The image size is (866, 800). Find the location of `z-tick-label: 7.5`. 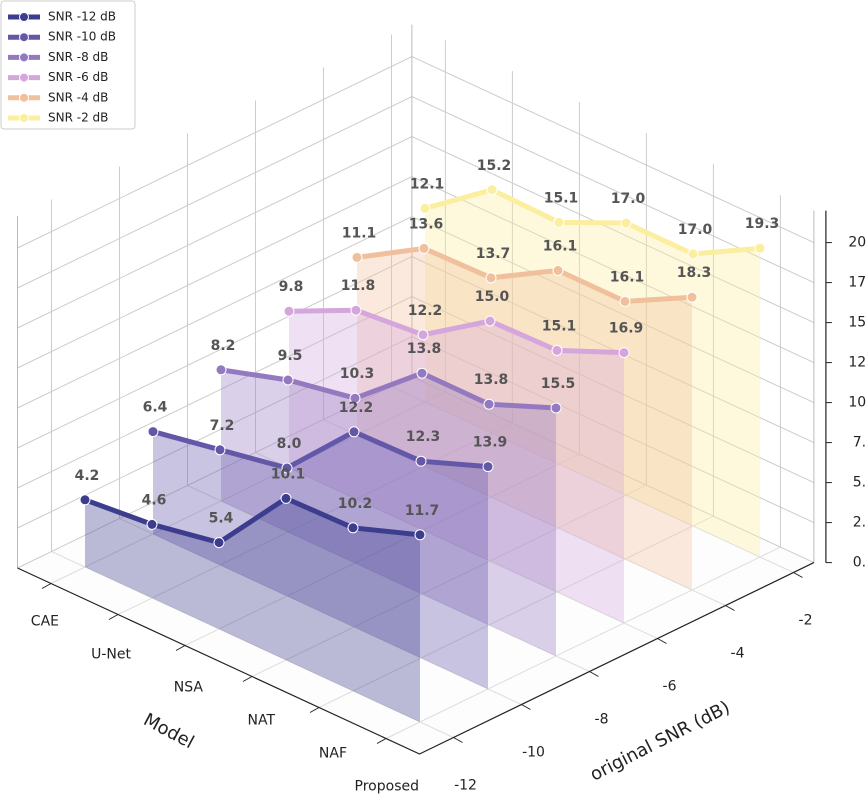

z-tick-label: 7.5 is located at coordinates (859, 443).